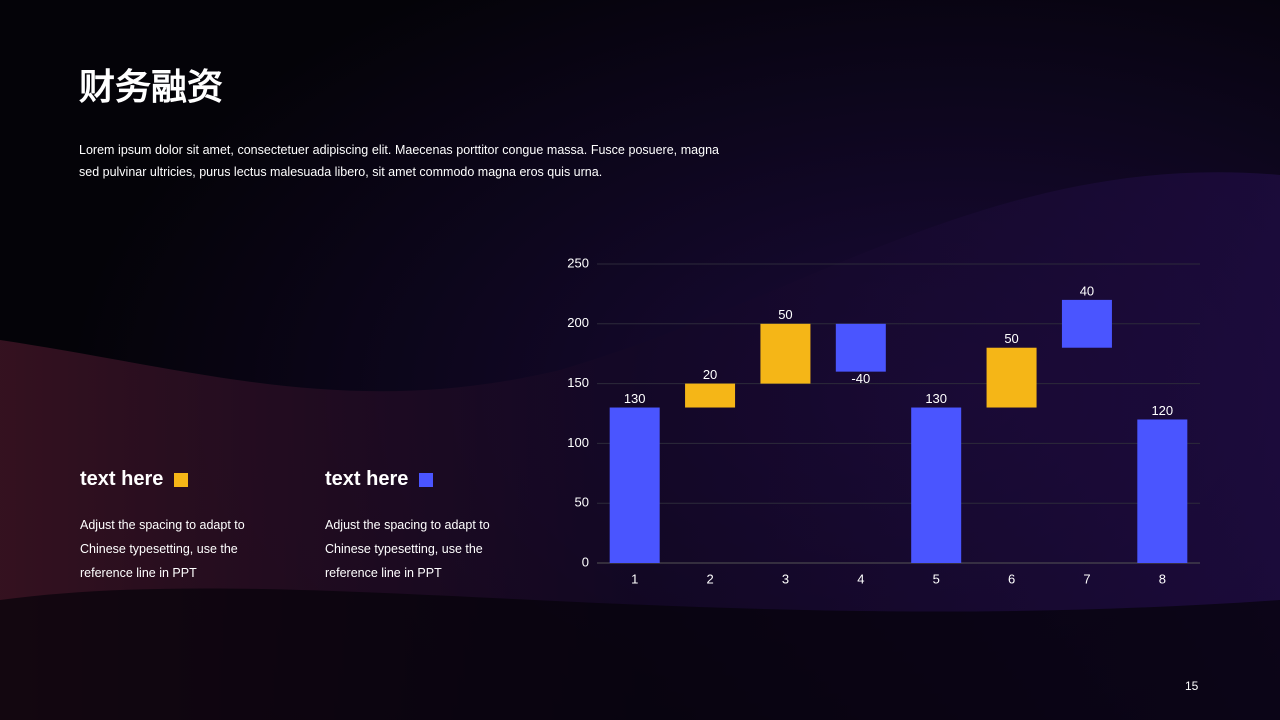 This screenshot has width=1280, height=720. Describe the element at coordinates (709, 578) in the screenshot. I see `x-tick-label: 2` at that location.